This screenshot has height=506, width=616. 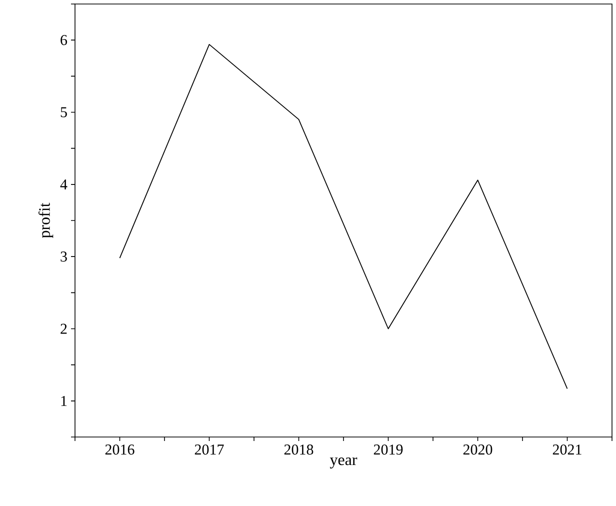 I want to click on x-tick-label: 2021, so click(x=567, y=449).